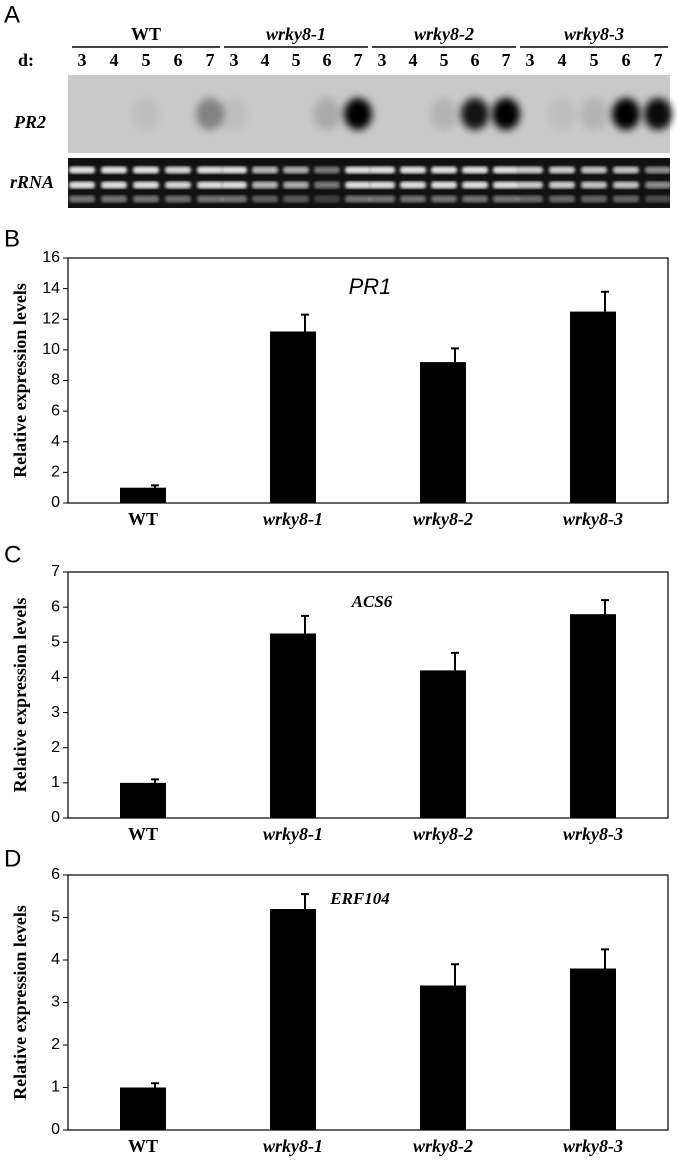  Describe the element at coordinates (55, 782) in the screenshot. I see `y-tick-label: 1` at that location.